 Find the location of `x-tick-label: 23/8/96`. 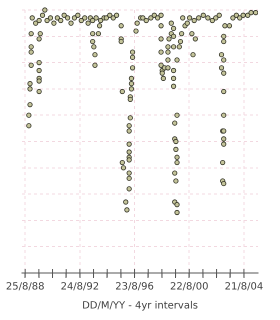

x-tick-label: 23/8/96 is located at coordinates (134, 287).